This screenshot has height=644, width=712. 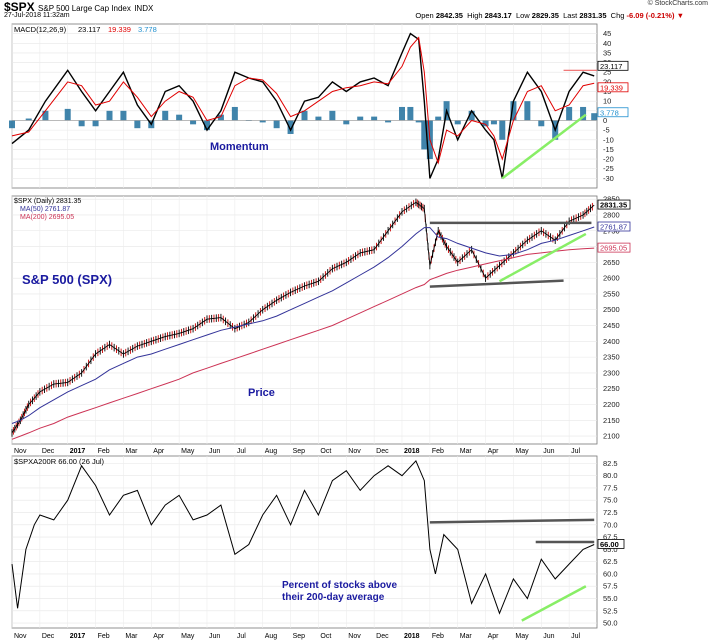 I want to click on price-range-bottom-line, so click(x=496, y=283).